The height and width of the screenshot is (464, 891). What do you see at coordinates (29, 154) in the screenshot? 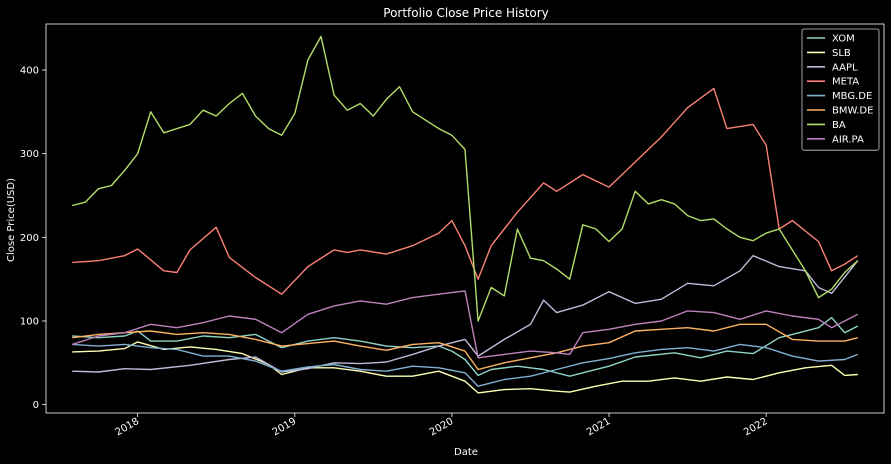
I see `y-tick-label: 300` at bounding box center [29, 154].